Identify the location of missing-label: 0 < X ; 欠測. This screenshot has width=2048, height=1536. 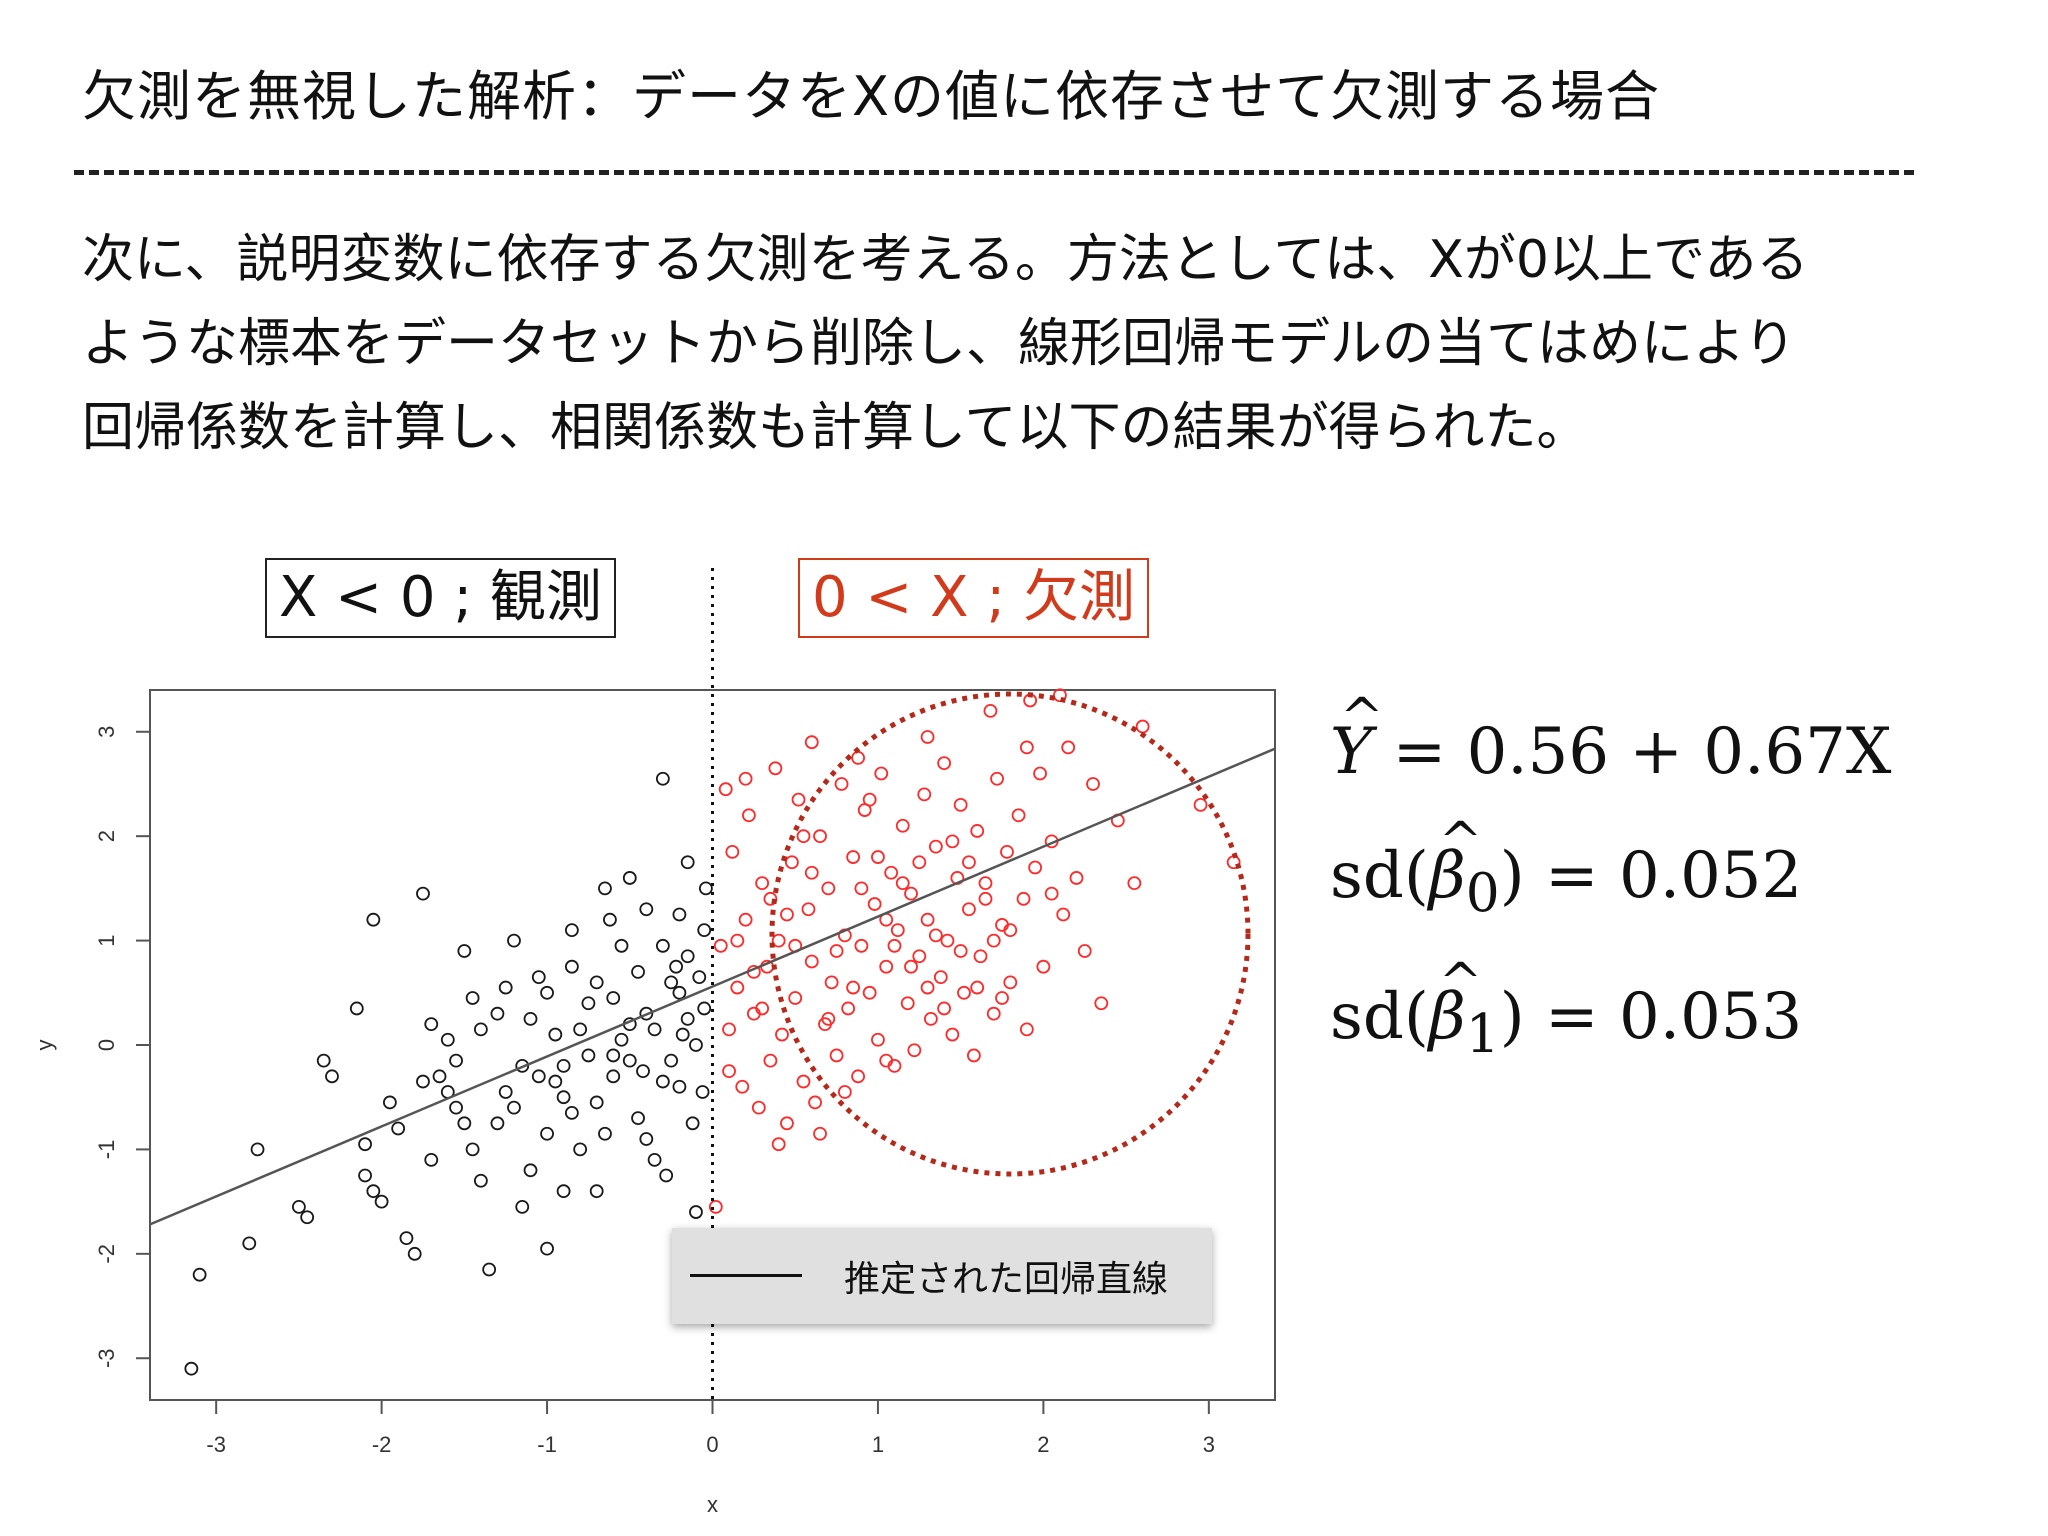
(973, 598).